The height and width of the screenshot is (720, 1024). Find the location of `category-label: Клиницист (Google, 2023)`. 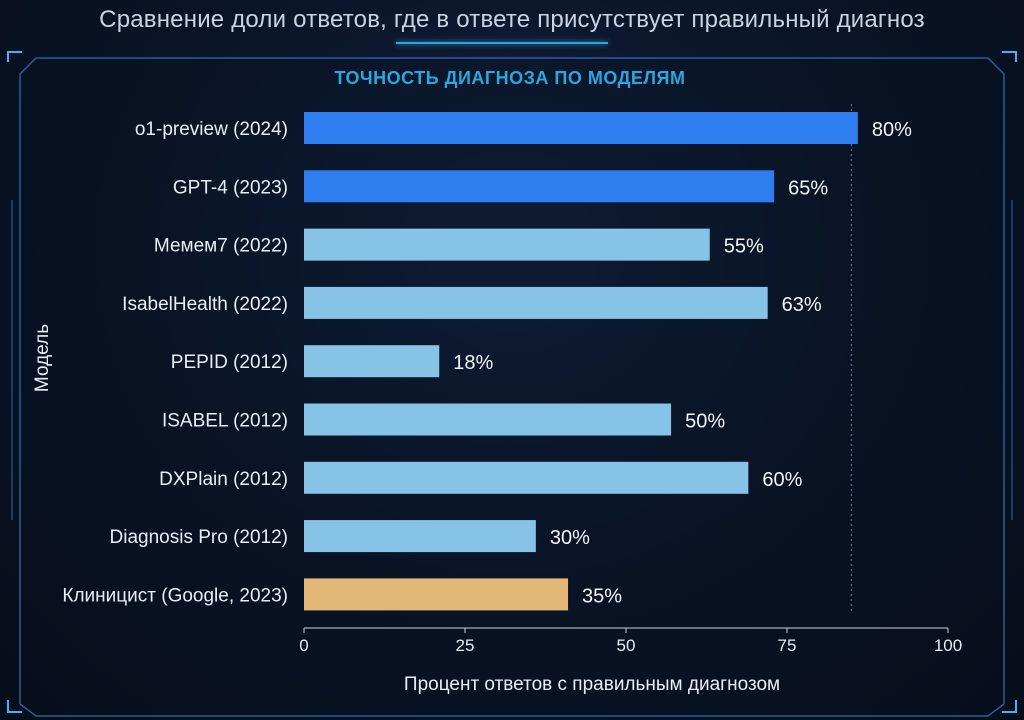

category-label: Клиницист (Google, 2023) is located at coordinates (175, 595).